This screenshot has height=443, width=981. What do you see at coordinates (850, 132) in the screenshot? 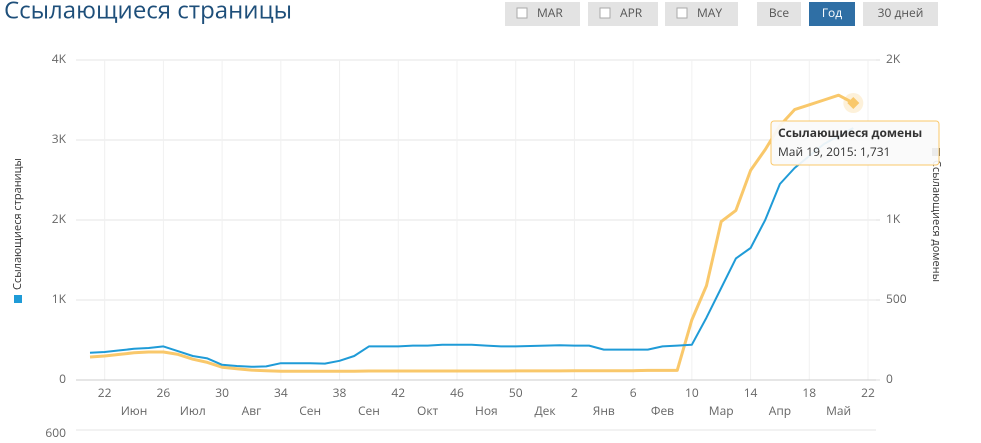
I see `tooltip-title: Ссылающиеся домены` at bounding box center [850, 132].